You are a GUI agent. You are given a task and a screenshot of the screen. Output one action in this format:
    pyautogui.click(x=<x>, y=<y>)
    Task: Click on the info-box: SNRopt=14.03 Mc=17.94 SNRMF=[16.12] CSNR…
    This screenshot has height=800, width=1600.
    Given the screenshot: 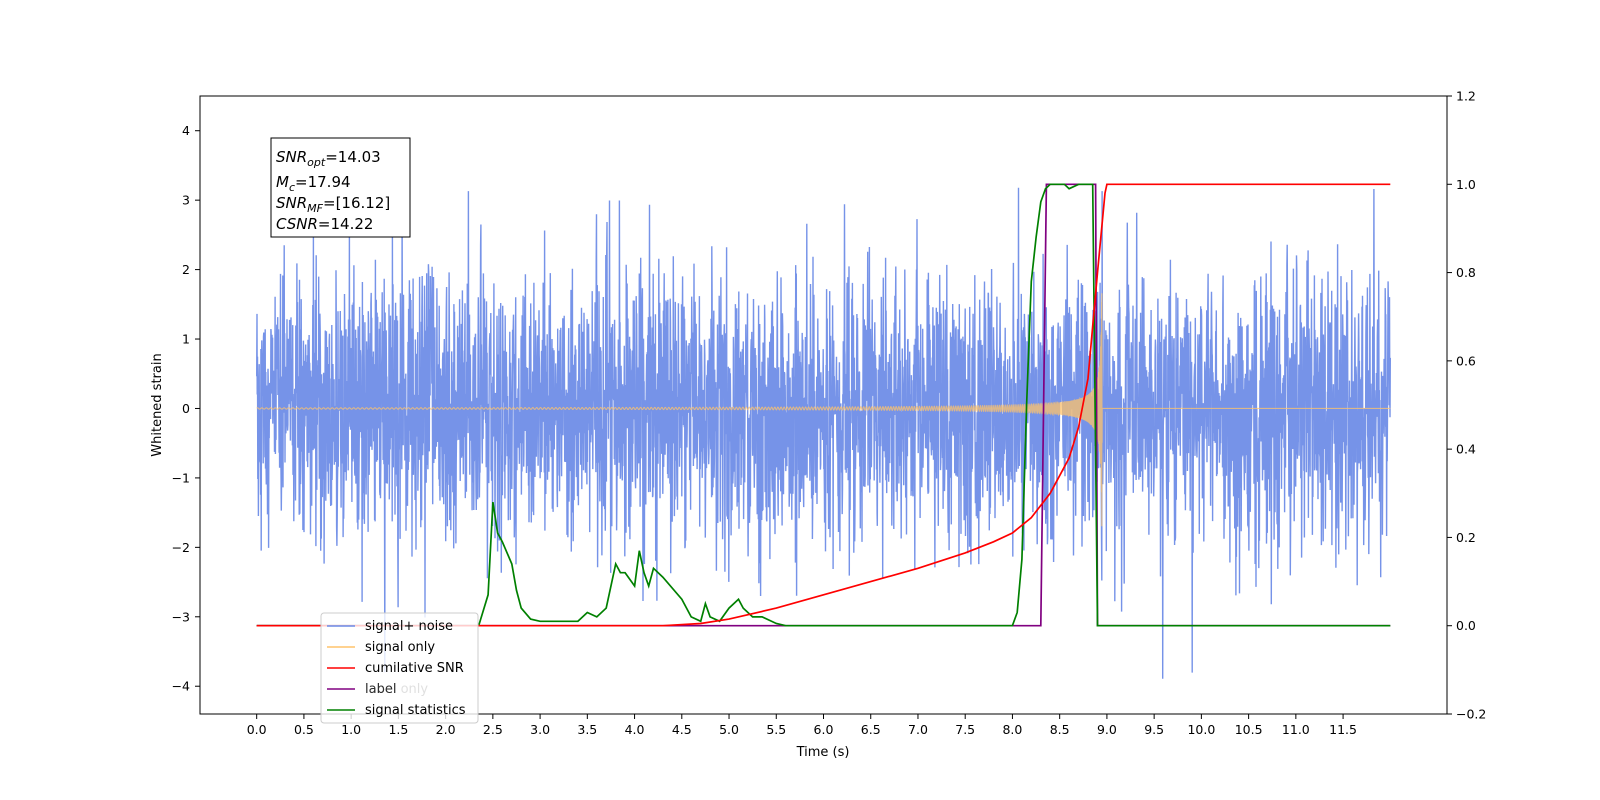 What is the action you would take?
    pyautogui.click(x=340, y=187)
    